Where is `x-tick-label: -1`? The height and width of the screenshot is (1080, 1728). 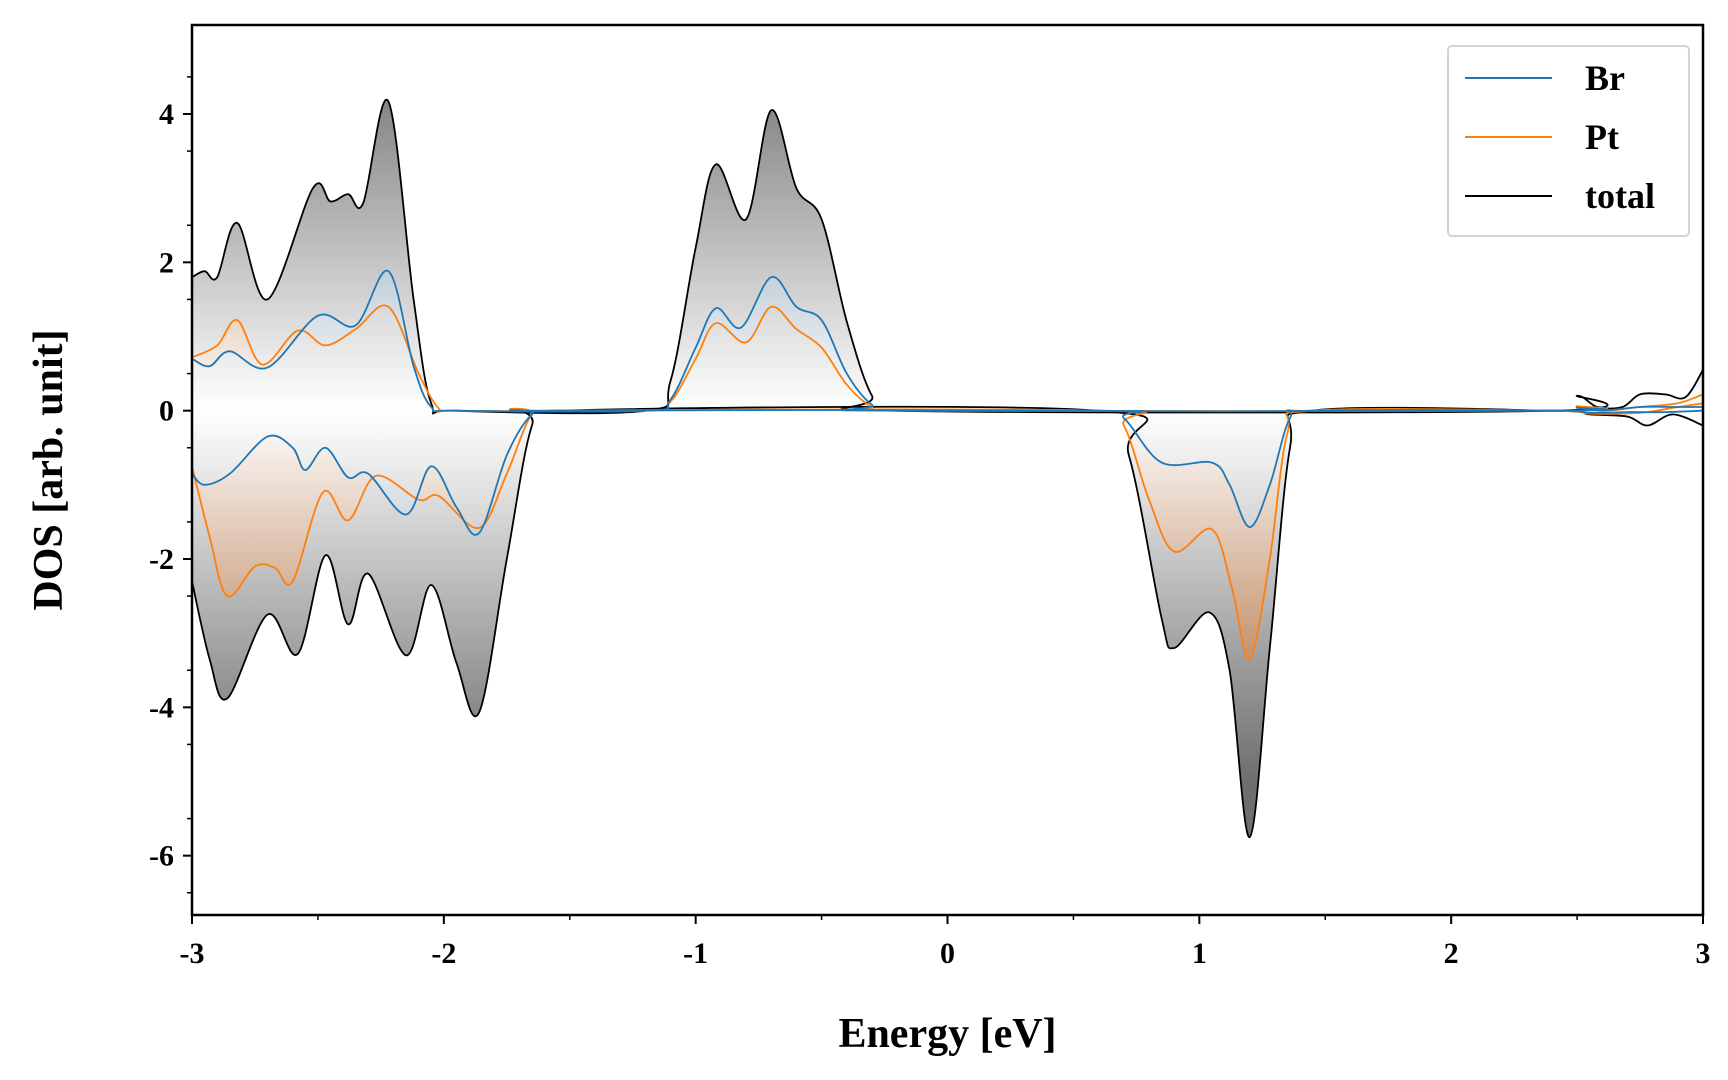
x-tick-label: -1 is located at coordinates (695, 953).